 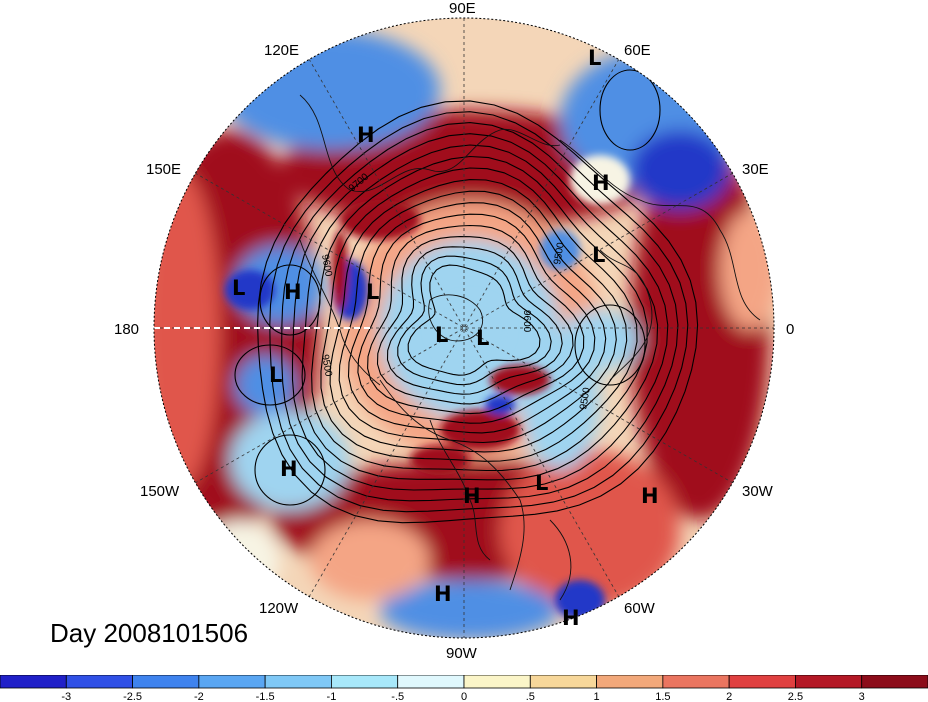 I want to click on colorbar-tick-label: 3, so click(x=862, y=696).